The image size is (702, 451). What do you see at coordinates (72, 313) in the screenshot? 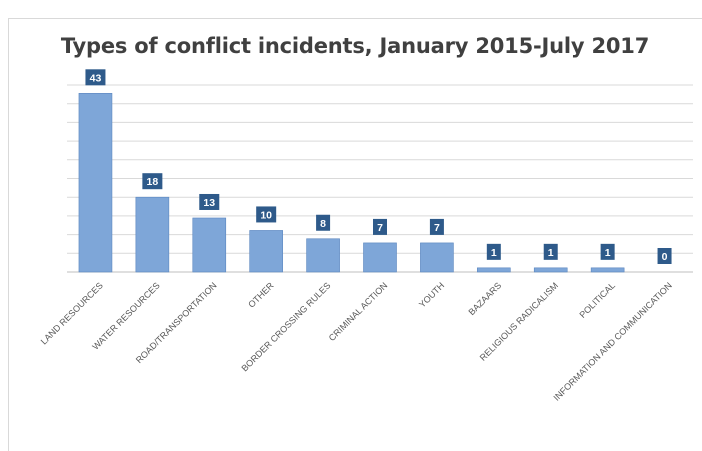
I see `x-tick-label: LAND RESOURCES` at bounding box center [72, 313].